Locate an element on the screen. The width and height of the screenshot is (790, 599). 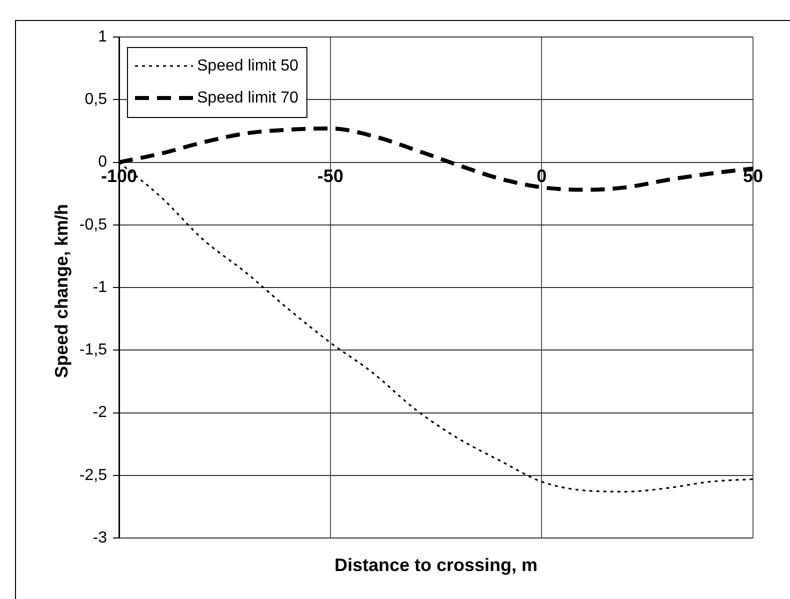
y-tick-label: 1 is located at coordinates (103, 37).